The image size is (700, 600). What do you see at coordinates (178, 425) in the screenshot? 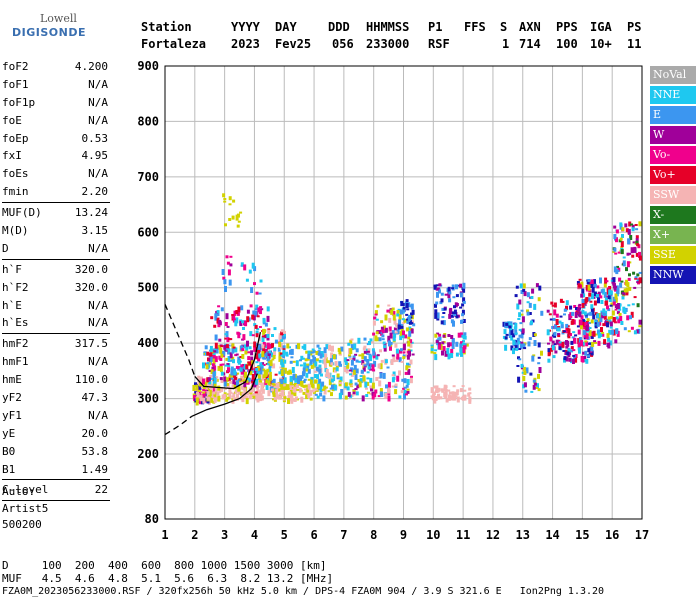
I see `profile-dashed-lower` at bounding box center [178, 425].